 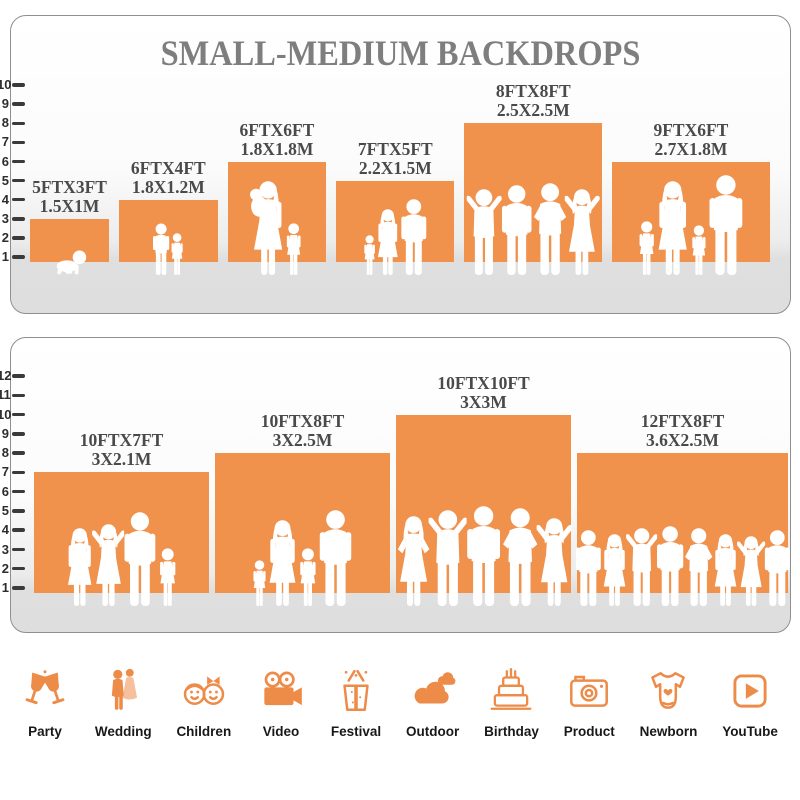 What do you see at coordinates (641, 567) in the screenshot?
I see `person-man-armsup-silhouette` at bounding box center [641, 567].